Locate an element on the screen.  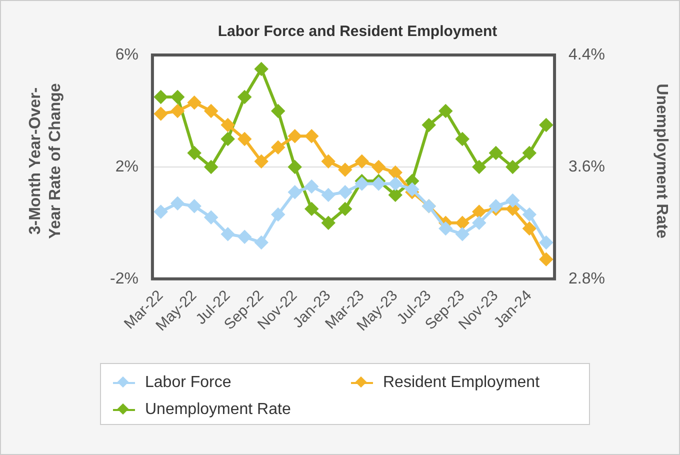
y2-tick-label: 3.6% is located at coordinates (586, 167).